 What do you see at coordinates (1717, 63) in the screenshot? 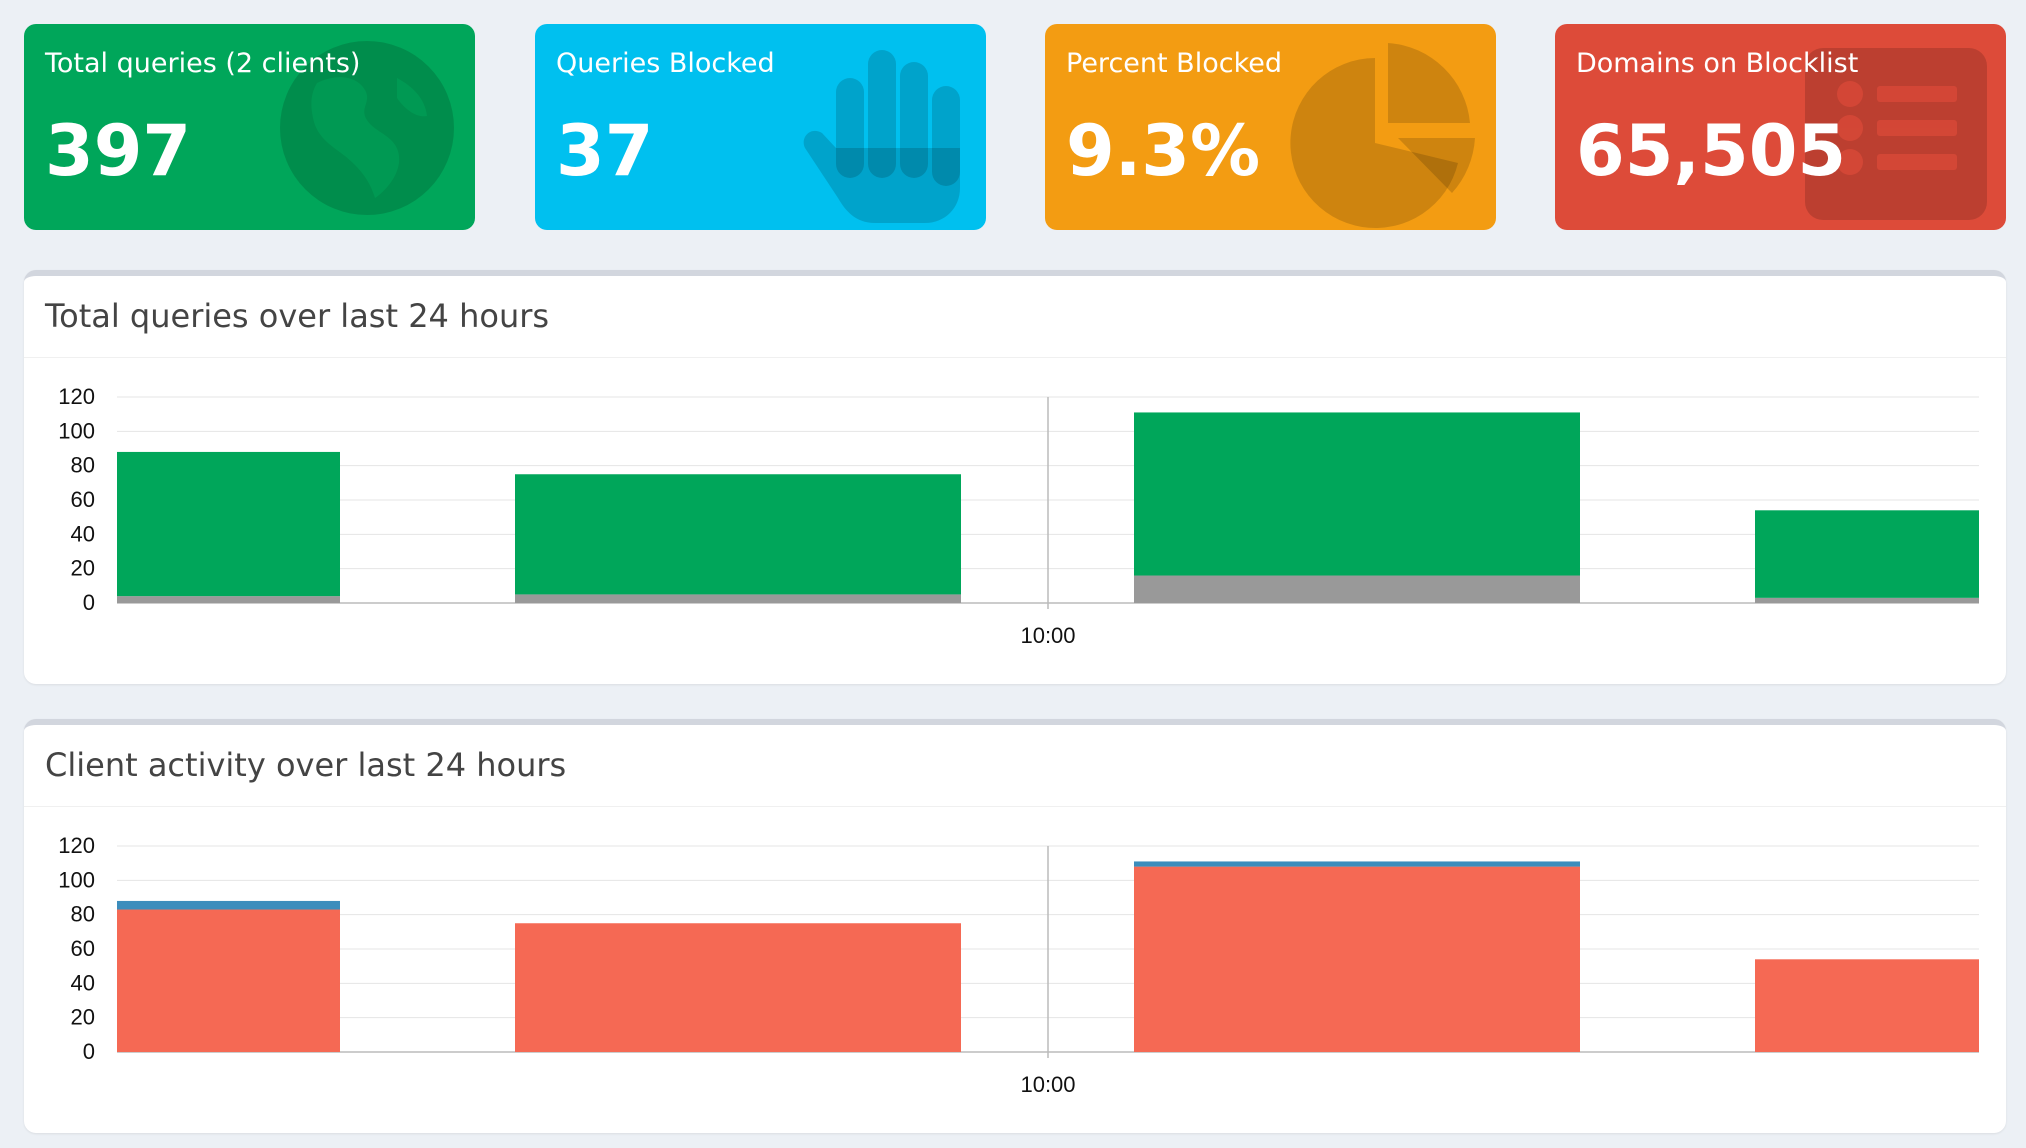
I see `stat-label: Domains on Blocklist` at bounding box center [1717, 63].